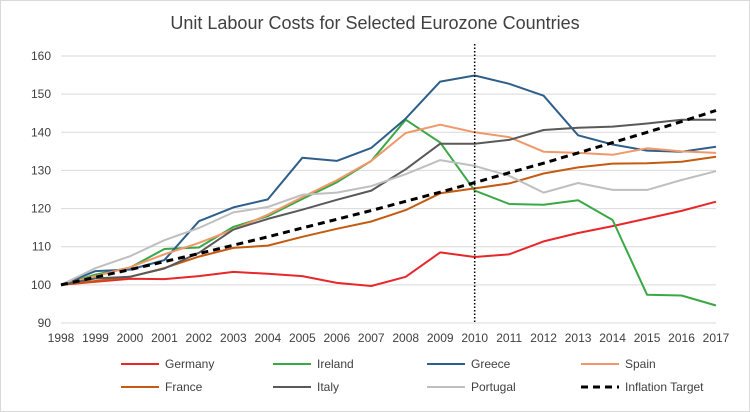  I want to click on y-tick-label-120: 120, so click(41, 209).